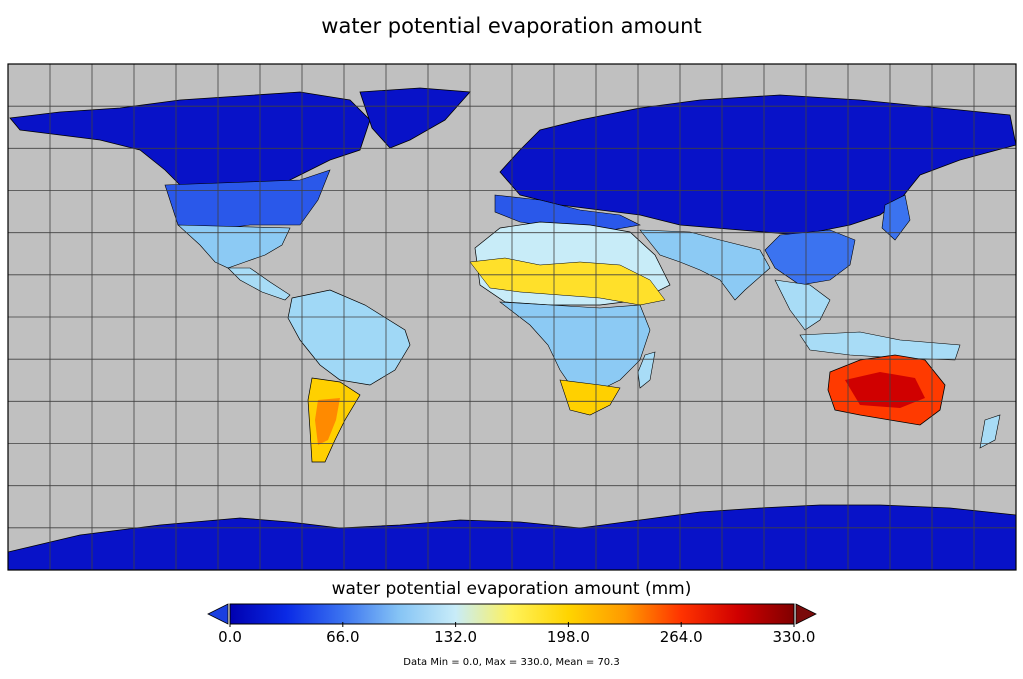 The height and width of the screenshot is (679, 1023). I want to click on madagascar, so click(646, 370).